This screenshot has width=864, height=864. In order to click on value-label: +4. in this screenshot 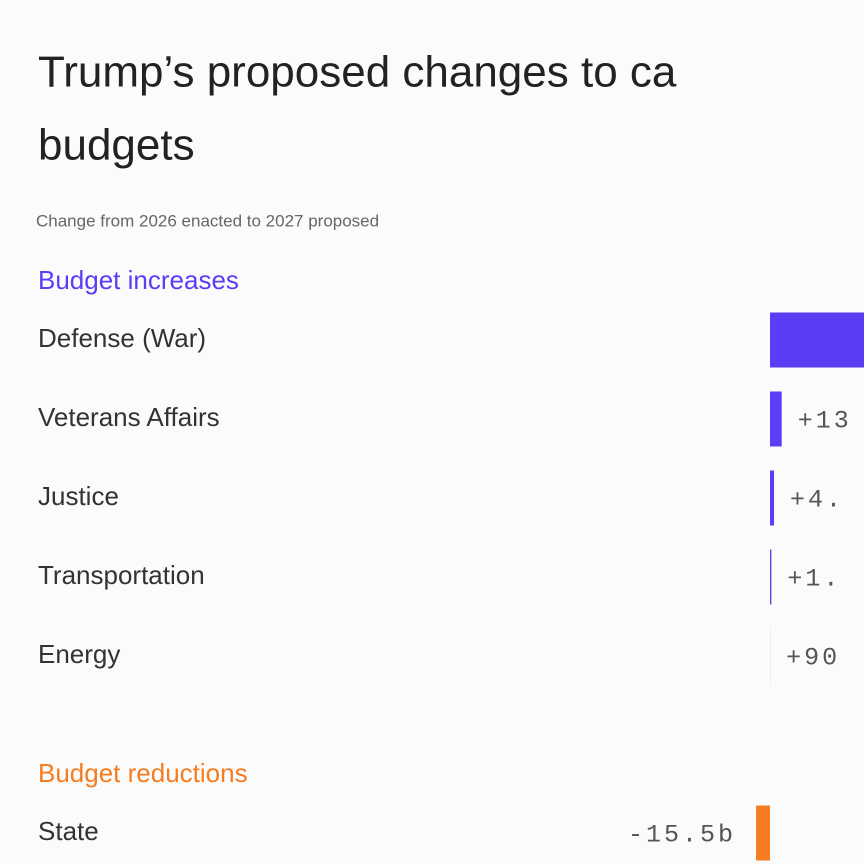, I will do `click(817, 500)`.